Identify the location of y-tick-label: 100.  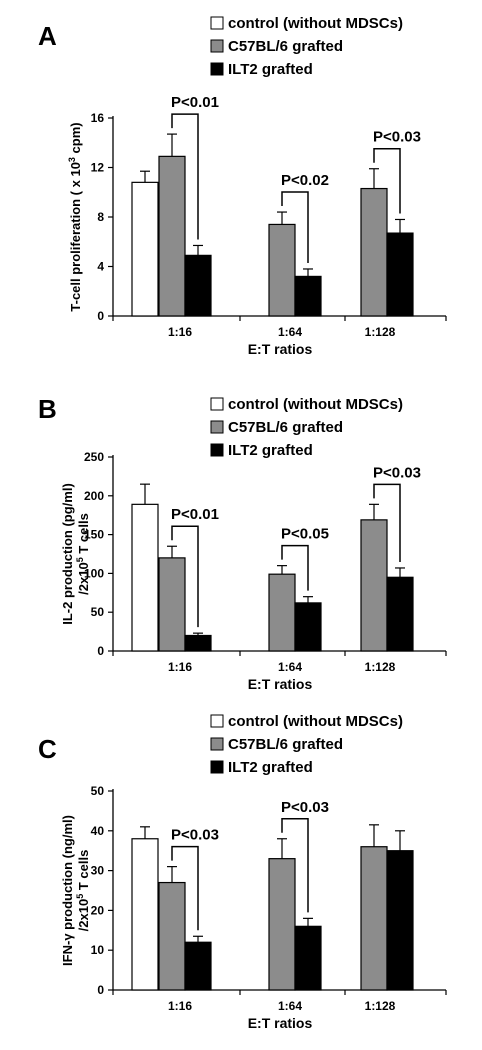
(94, 573).